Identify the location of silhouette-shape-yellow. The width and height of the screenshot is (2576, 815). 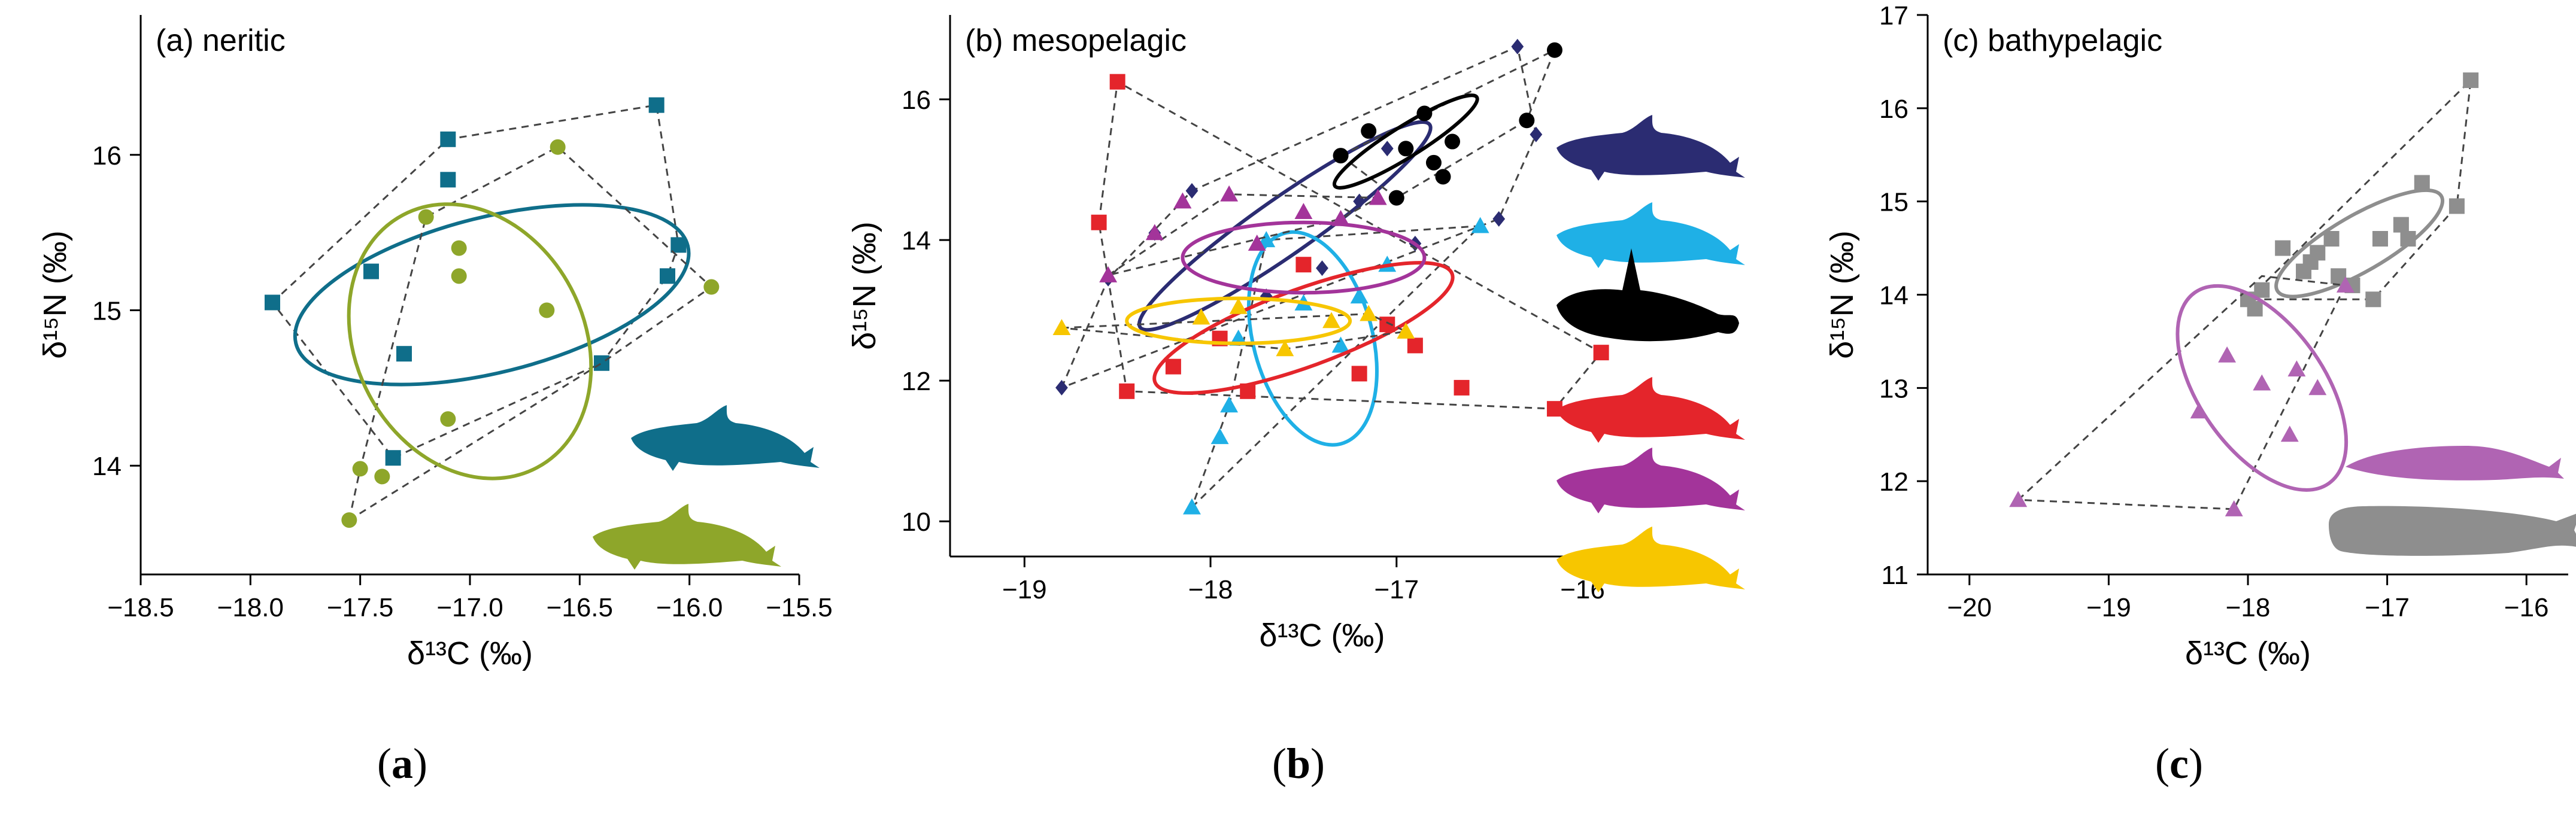
(1650, 559).